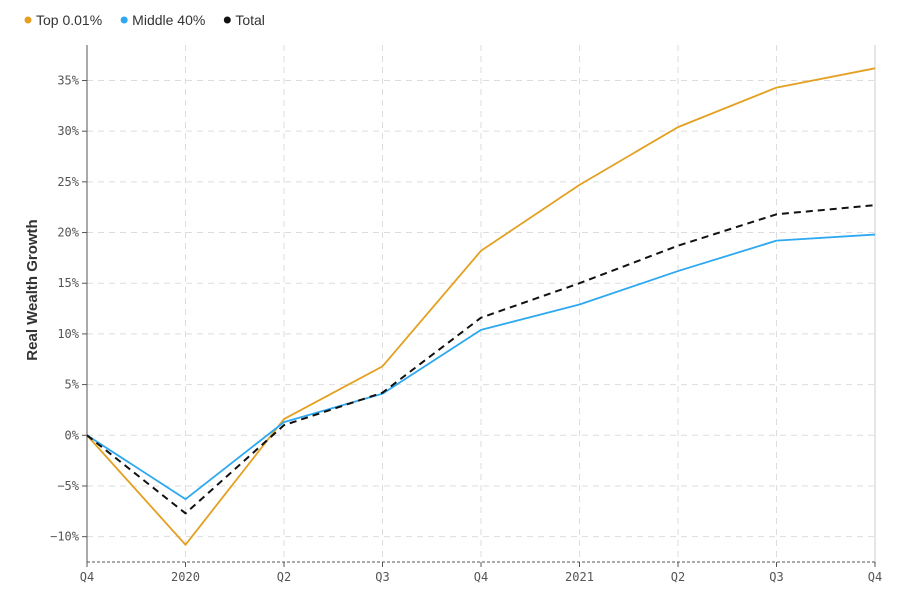 Image resolution: width=900 pixels, height=600 pixels. What do you see at coordinates (72, 435) in the screenshot?
I see `y-tick-label: 0%` at bounding box center [72, 435].